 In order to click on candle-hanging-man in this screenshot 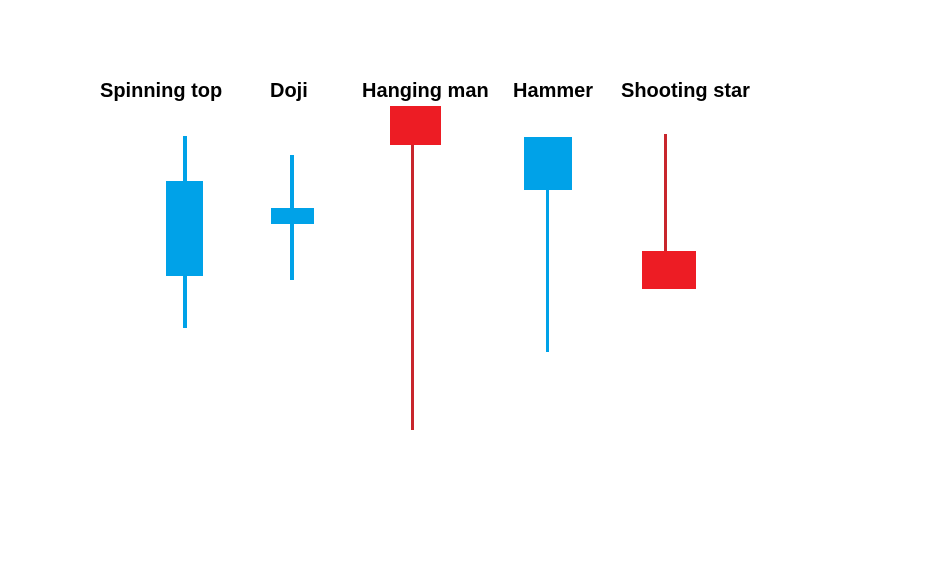, I will do `click(415, 268)`.